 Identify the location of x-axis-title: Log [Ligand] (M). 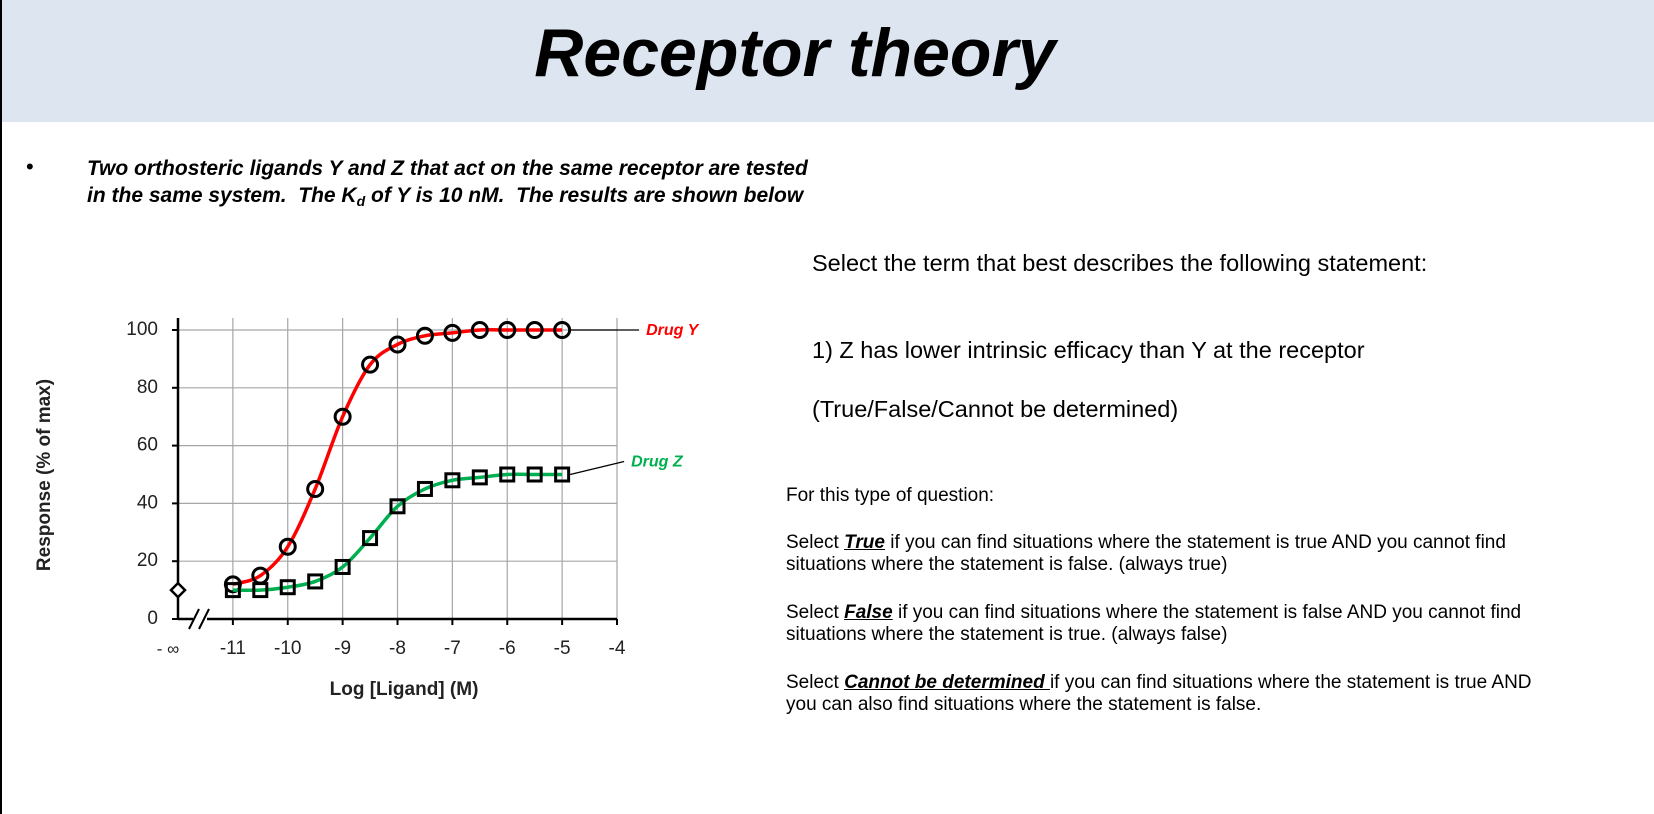
(404, 689).